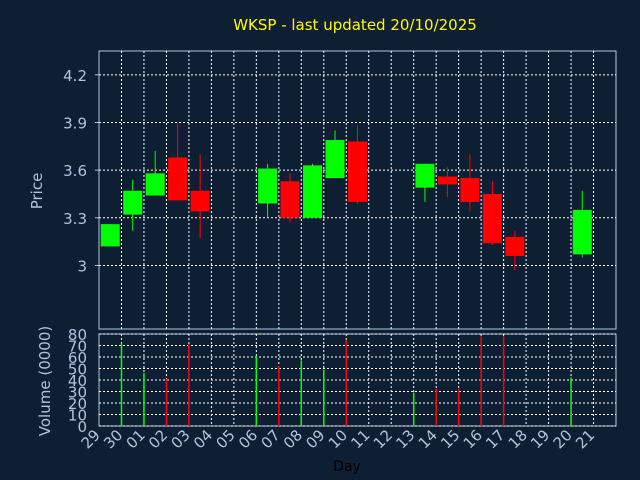 The height and width of the screenshot is (480, 640). Describe the element at coordinates (347, 467) in the screenshot. I see `x-axis-label: Day` at that location.